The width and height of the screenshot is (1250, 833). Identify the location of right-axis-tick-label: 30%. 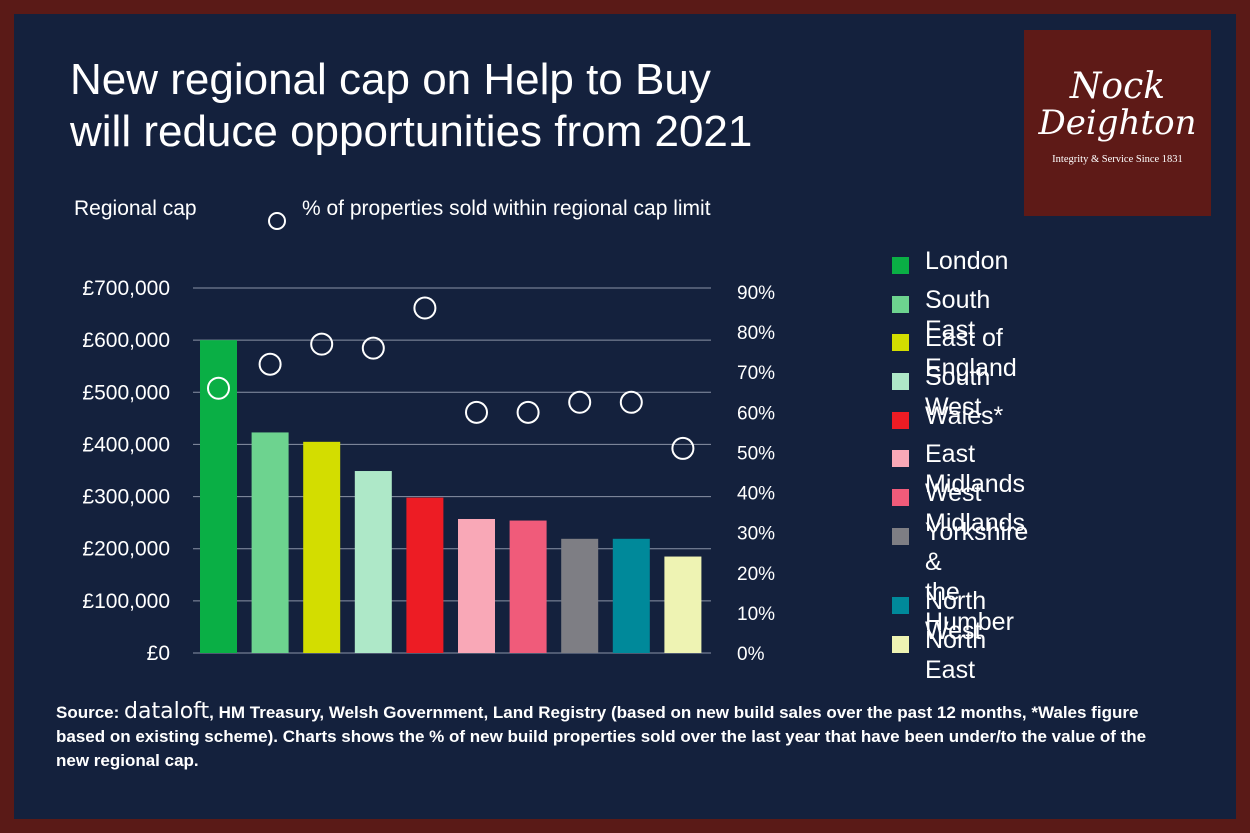
(756, 534).